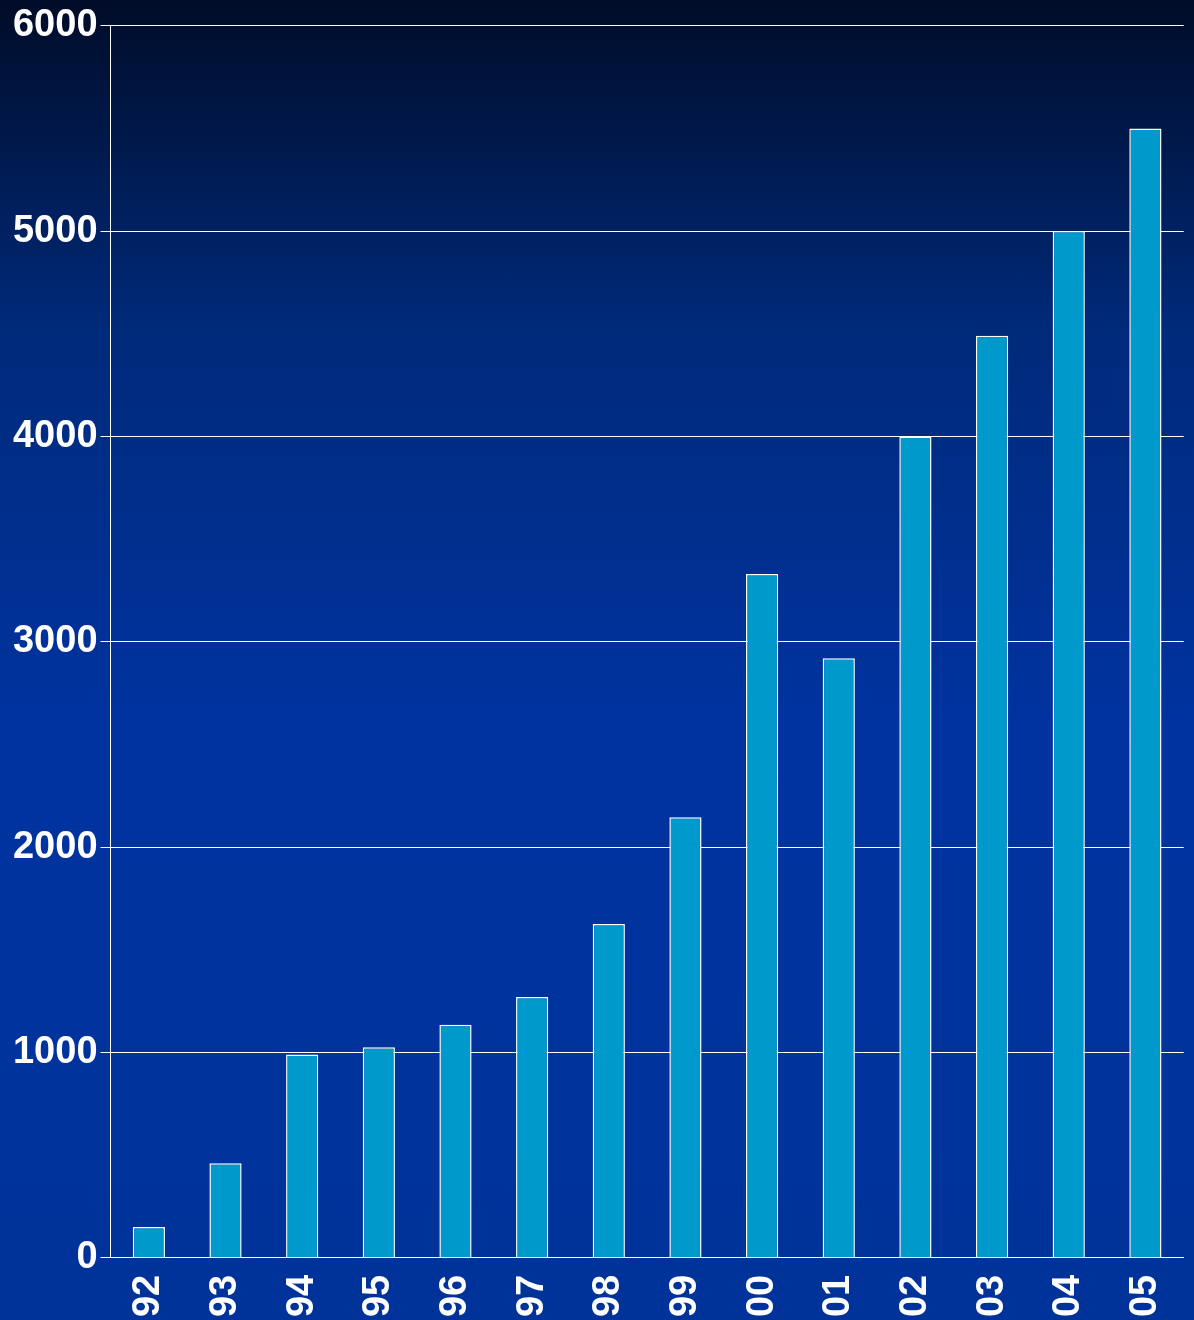 The height and width of the screenshot is (1320, 1194). What do you see at coordinates (55, 23) in the screenshot?
I see `y-tick-label: 6000` at bounding box center [55, 23].